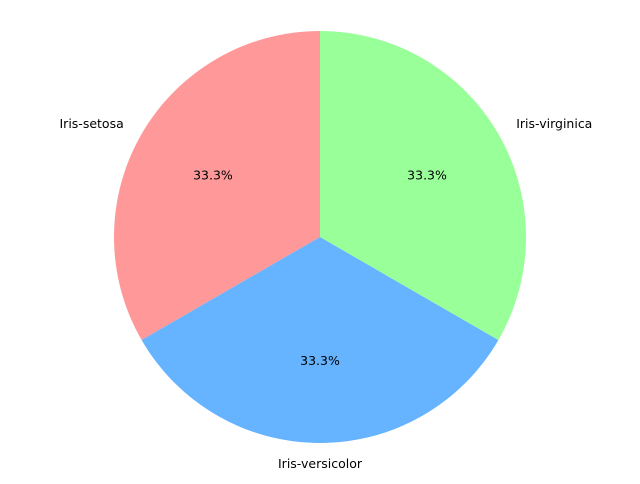  I want to click on slice-category-label: Iris-versicolor, so click(320, 463).